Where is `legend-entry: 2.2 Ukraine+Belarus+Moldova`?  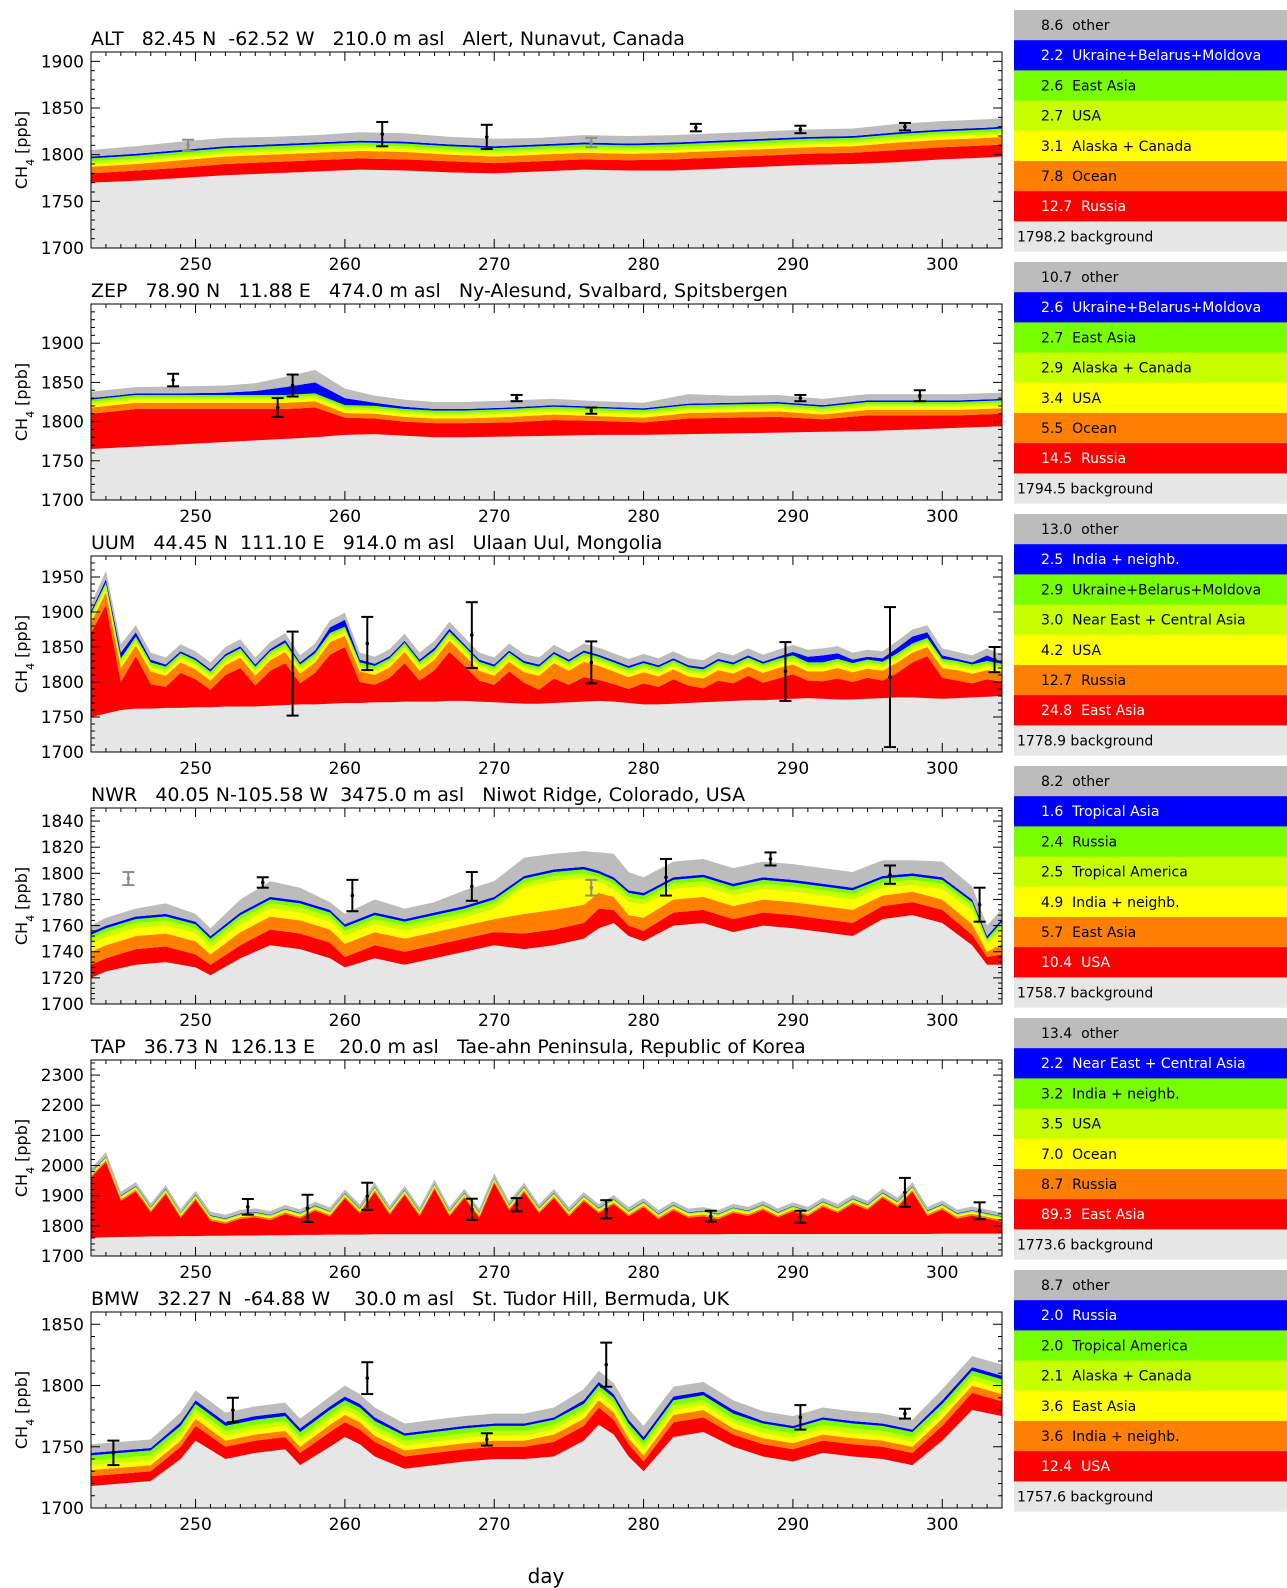
legend-entry: 2.2 Ukraine+Belarus+Moldova is located at coordinates (1151, 56).